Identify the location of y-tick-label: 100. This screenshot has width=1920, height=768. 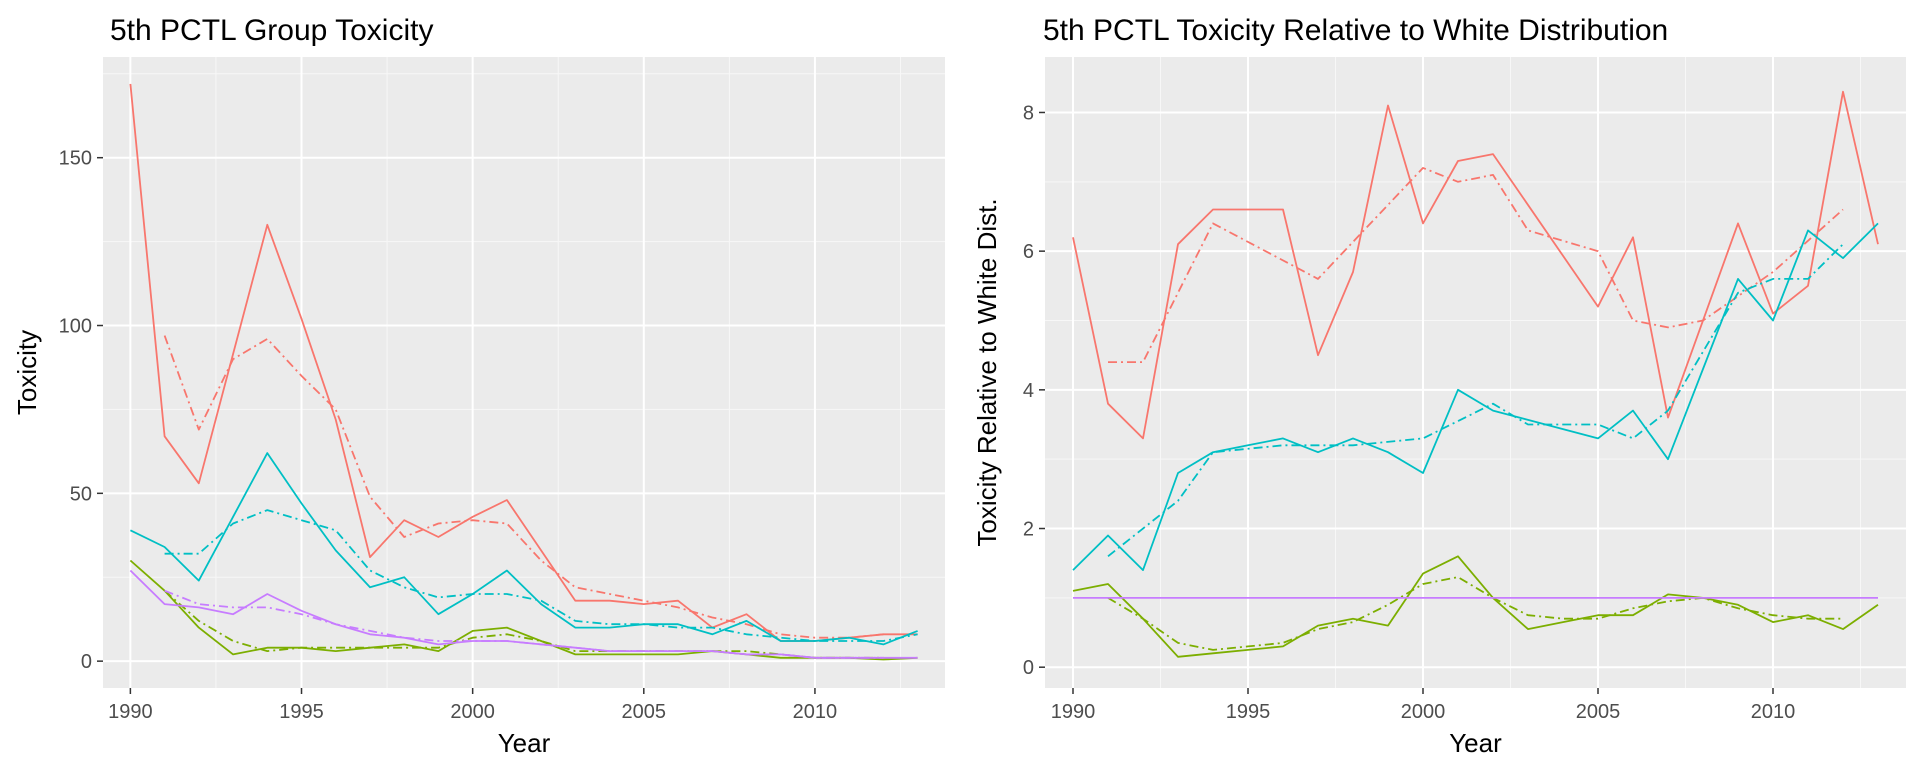
(75, 327).